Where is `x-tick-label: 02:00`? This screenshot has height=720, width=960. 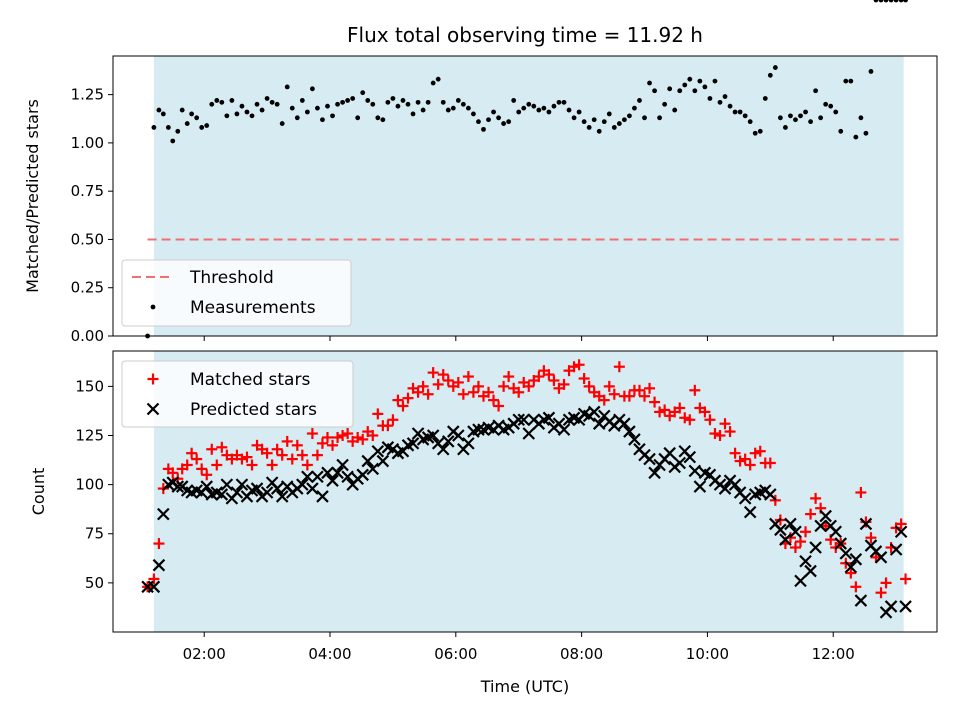
x-tick-label: 02:00 is located at coordinates (204, 654).